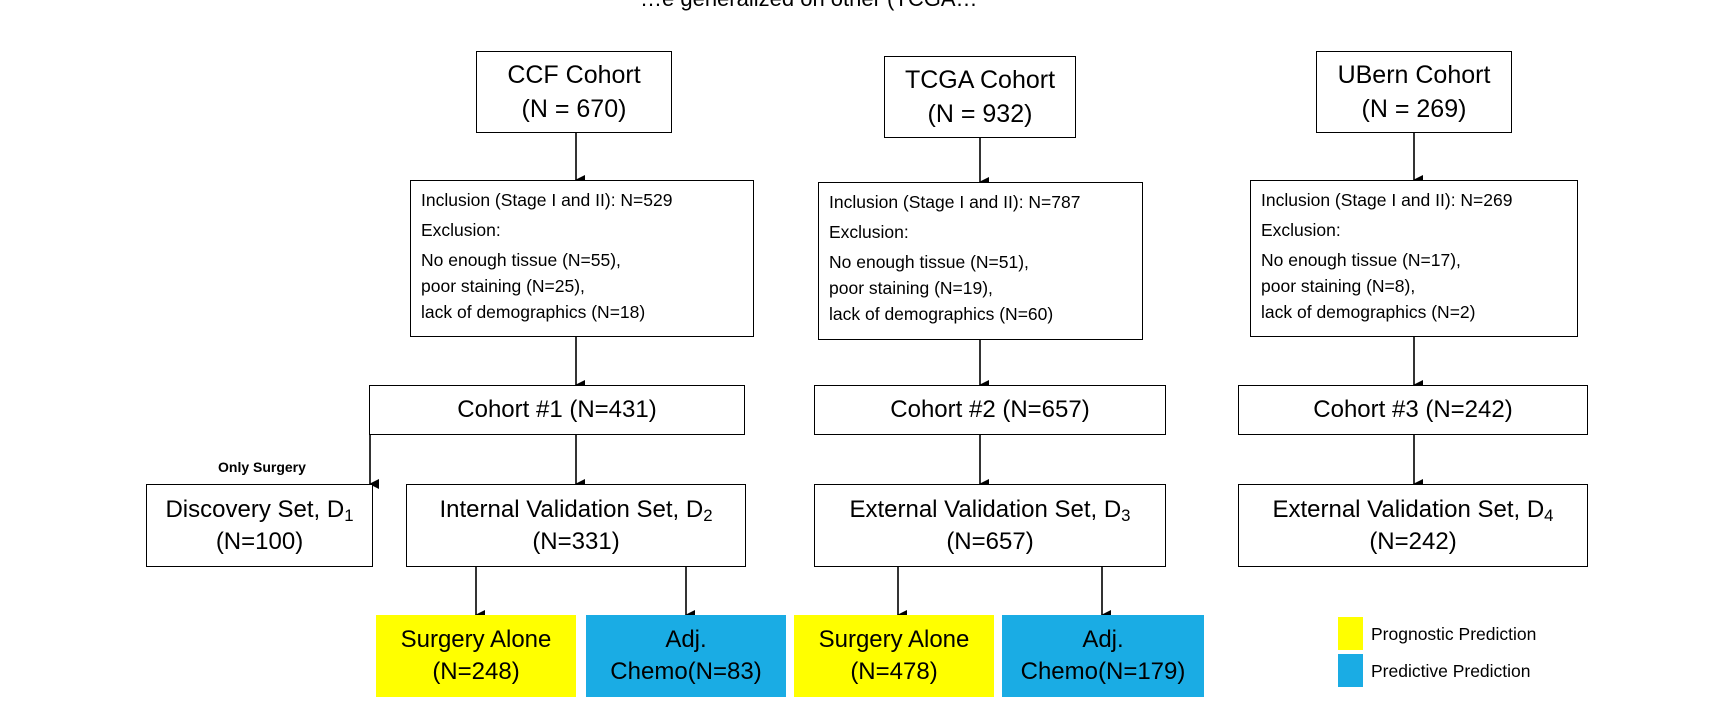 This screenshot has height=717, width=1710. Describe the element at coordinates (574, 109) in the screenshot. I see `ccf-cohort-n: (N = 670)` at that location.